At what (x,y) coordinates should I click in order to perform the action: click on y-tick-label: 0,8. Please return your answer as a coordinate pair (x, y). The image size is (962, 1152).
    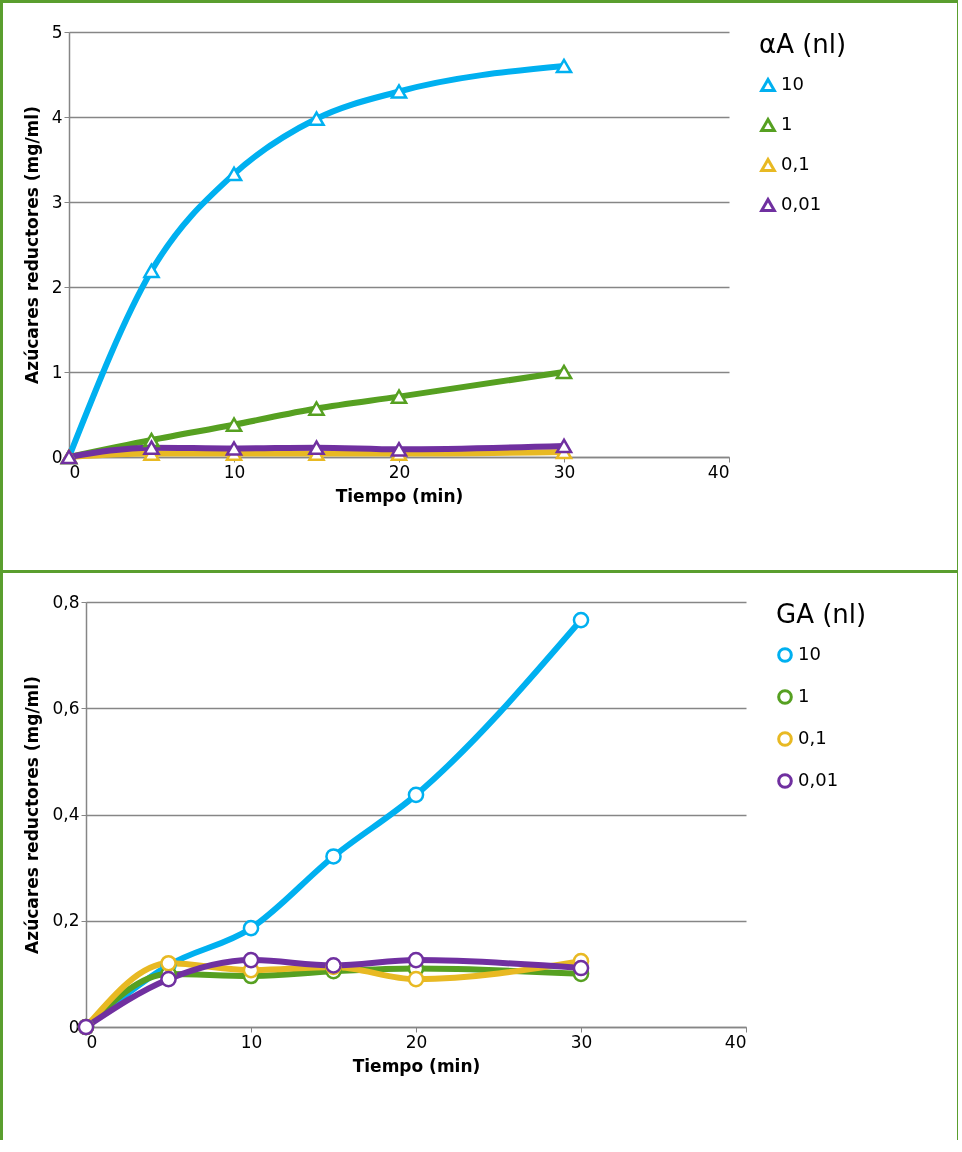
    Looking at the image, I should click on (66, 601).